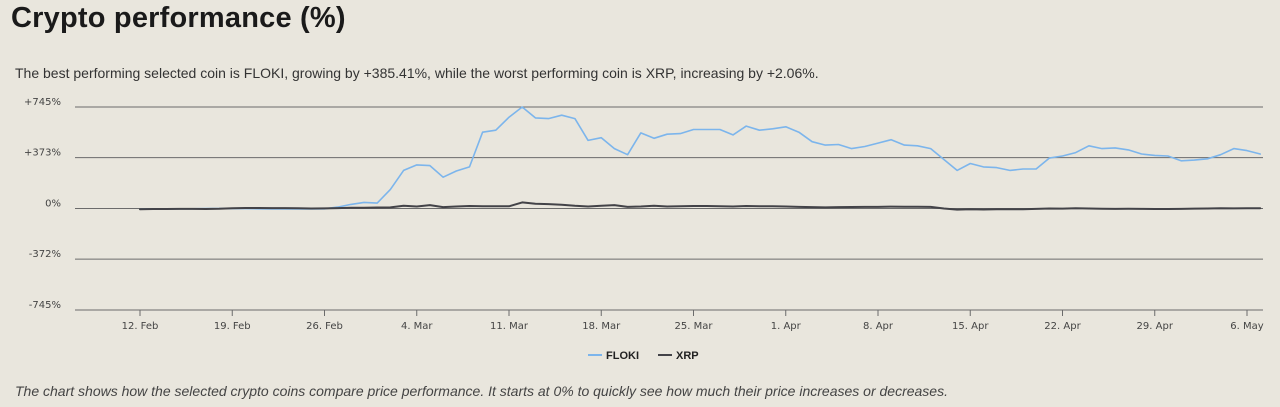 Image resolution: width=1280 pixels, height=407 pixels. I want to click on y-tick-label: +373%, so click(42, 153).